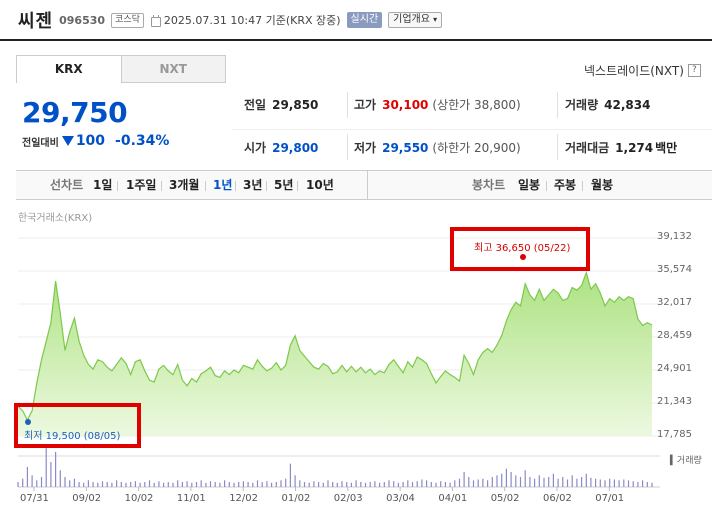 The width and height of the screenshot is (712, 519). I want to click on stats-divider, so click(472, 129).